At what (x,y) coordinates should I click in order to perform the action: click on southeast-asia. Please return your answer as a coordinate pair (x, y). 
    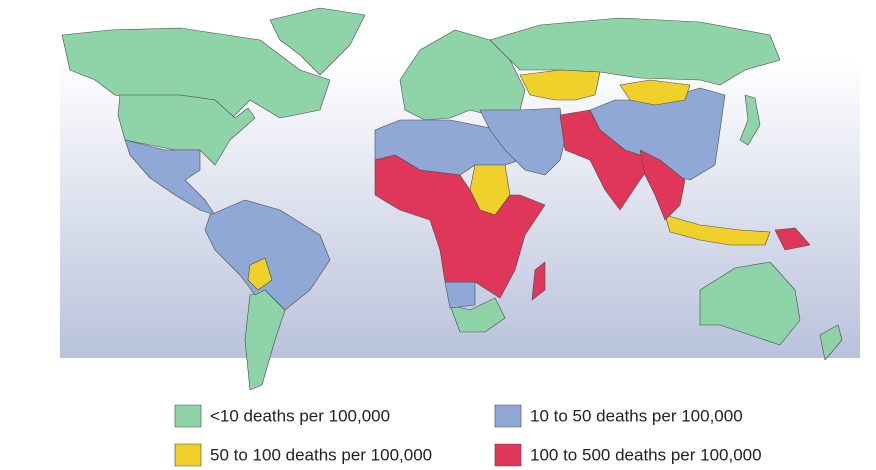
    Looking at the image, I should click on (662, 185).